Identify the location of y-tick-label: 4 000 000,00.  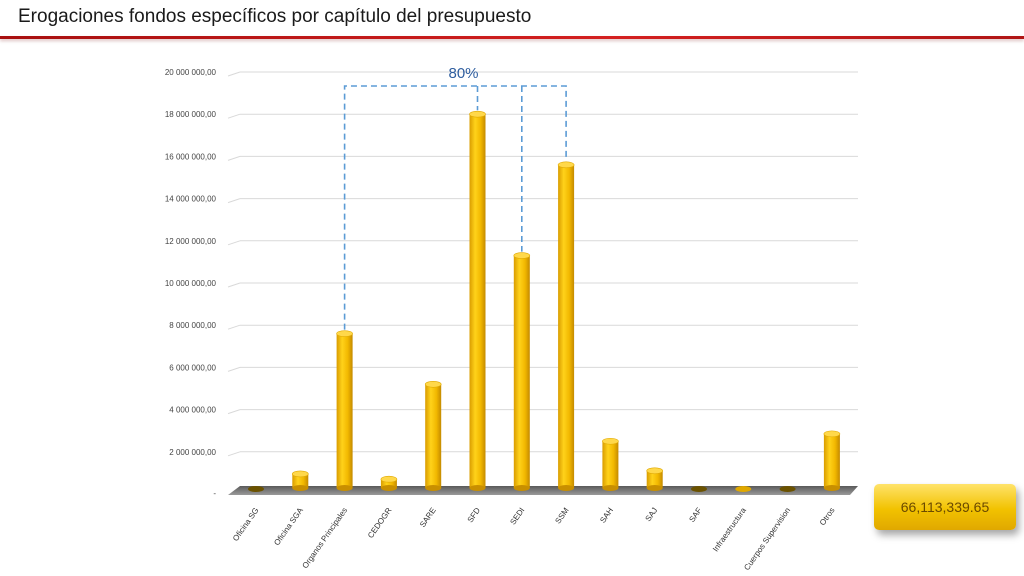
(192, 410).